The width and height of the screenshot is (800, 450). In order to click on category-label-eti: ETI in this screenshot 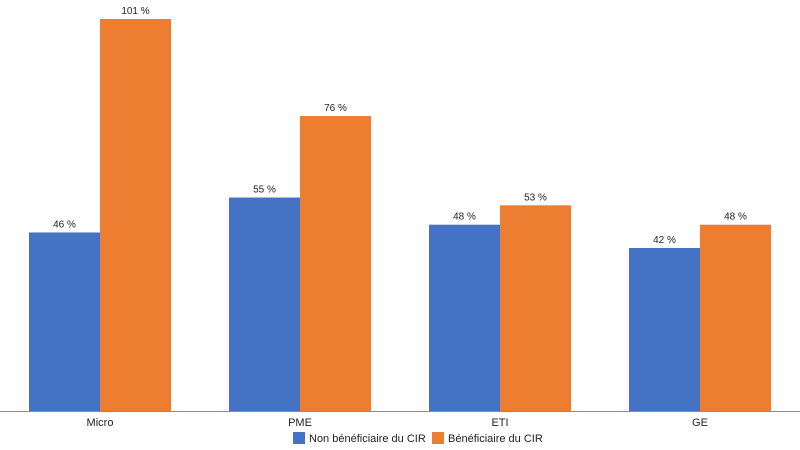, I will do `click(499, 423)`.